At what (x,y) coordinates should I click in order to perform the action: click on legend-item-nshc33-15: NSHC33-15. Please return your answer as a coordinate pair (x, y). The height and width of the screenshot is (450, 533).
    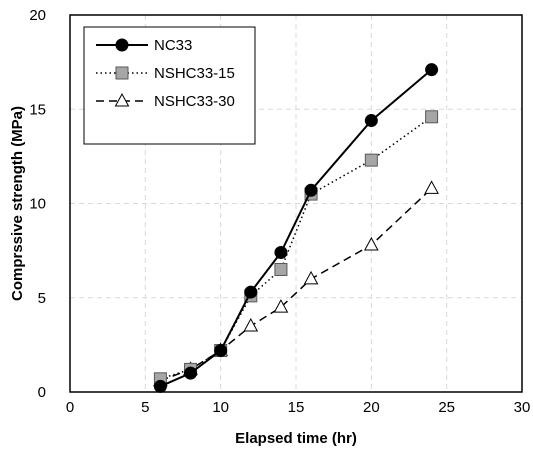
    Looking at the image, I should click on (165, 73).